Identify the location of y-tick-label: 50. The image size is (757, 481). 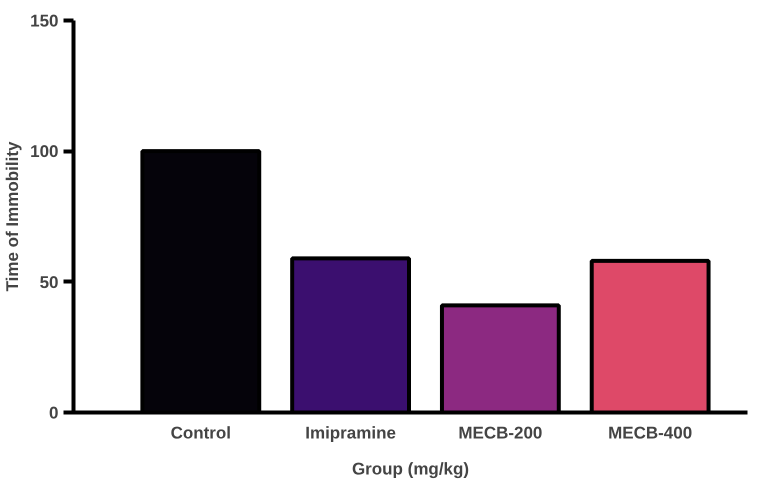
(49, 282).